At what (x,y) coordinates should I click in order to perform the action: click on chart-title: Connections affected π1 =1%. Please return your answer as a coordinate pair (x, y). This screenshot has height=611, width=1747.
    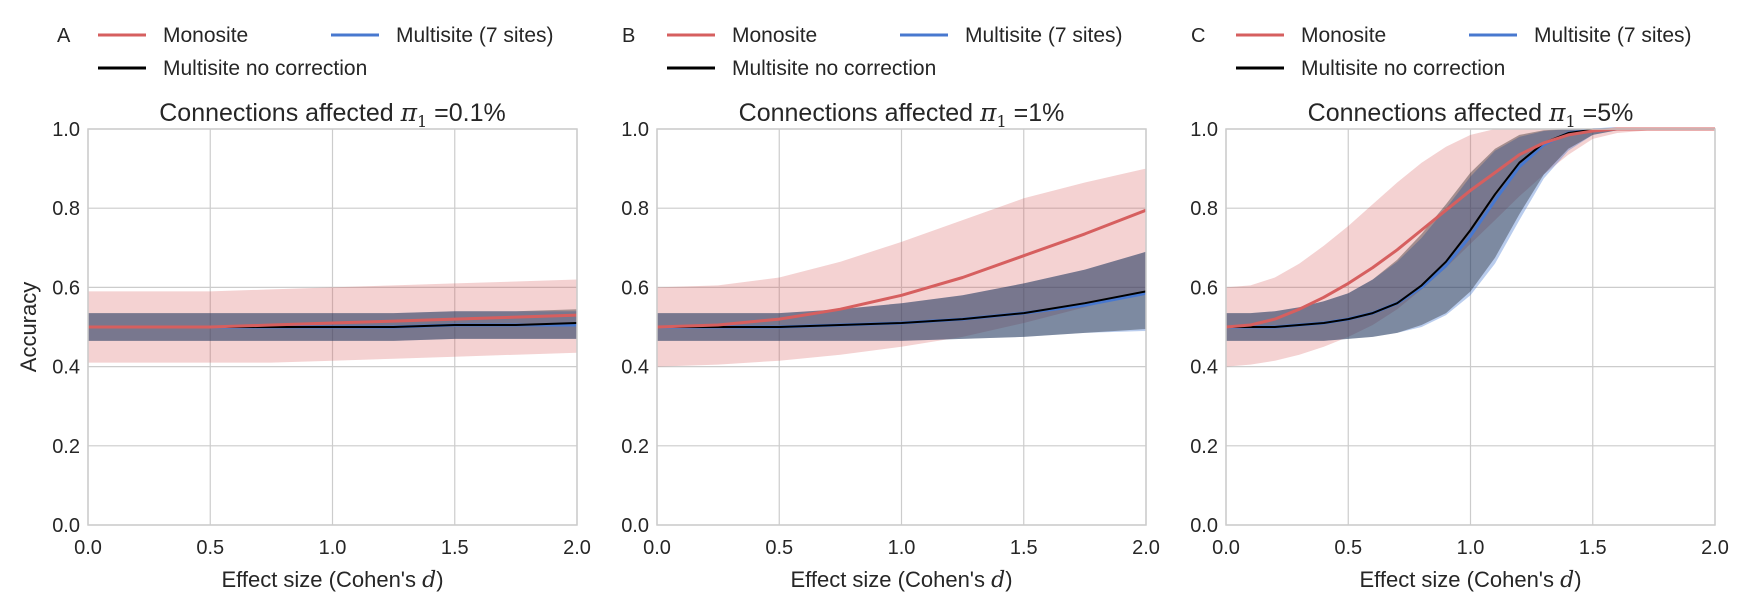
    Looking at the image, I should click on (902, 114).